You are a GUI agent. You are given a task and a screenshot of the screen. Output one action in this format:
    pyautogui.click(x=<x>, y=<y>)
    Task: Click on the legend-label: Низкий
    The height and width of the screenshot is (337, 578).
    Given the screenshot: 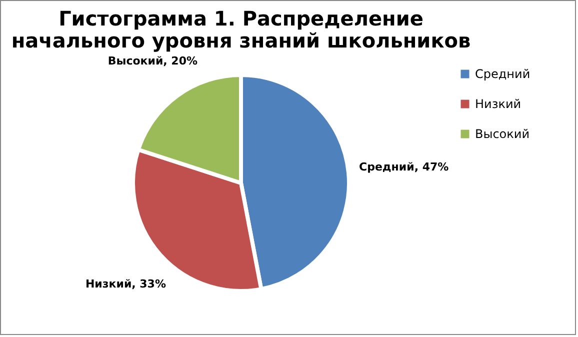 What is the action you would take?
    pyautogui.click(x=498, y=104)
    